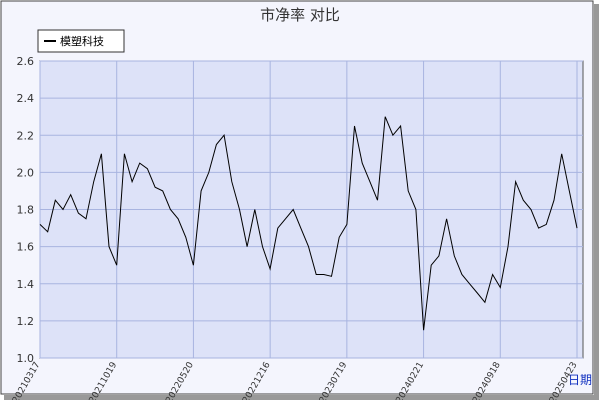 This screenshot has width=600, height=404. Describe the element at coordinates (26, 135) in the screenshot. I see `y-tick-label: 2.2` at that location.